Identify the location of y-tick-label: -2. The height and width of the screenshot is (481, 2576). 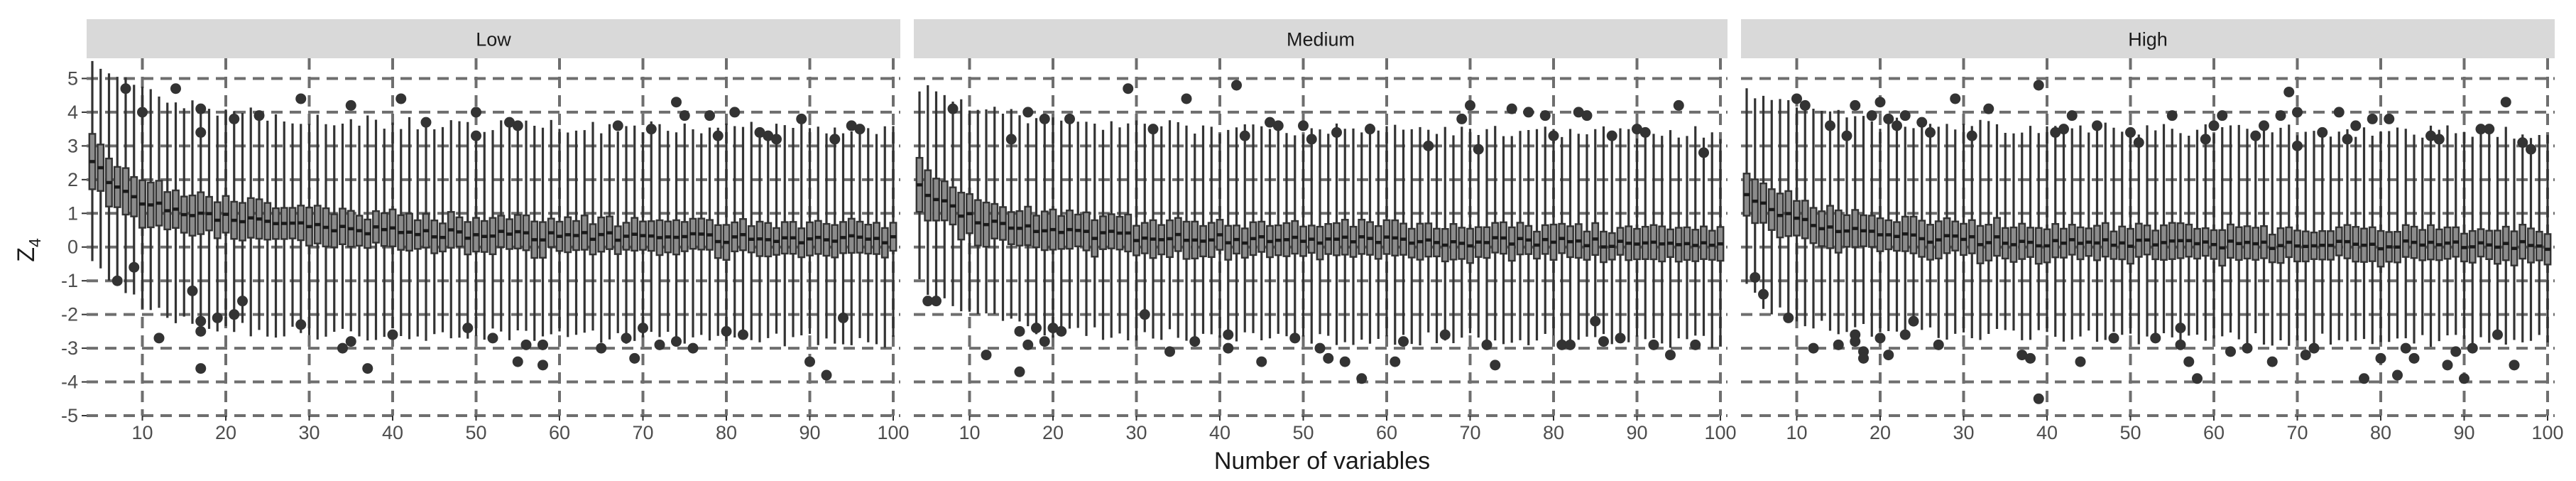
(69, 314).